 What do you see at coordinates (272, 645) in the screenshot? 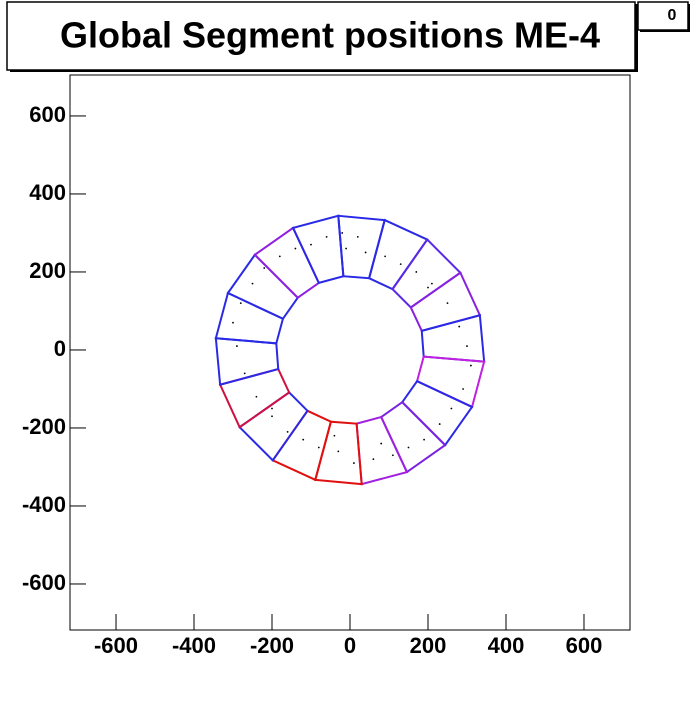
I see `x-tick-label: -200` at bounding box center [272, 645].